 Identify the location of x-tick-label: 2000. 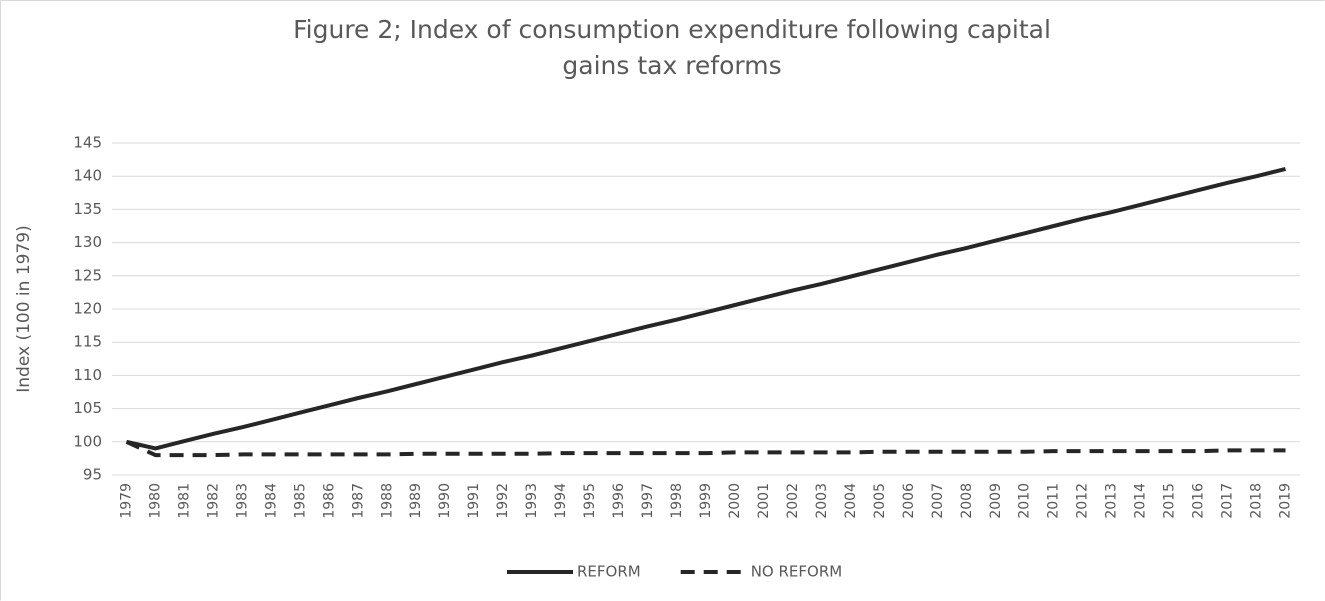
(735, 501).